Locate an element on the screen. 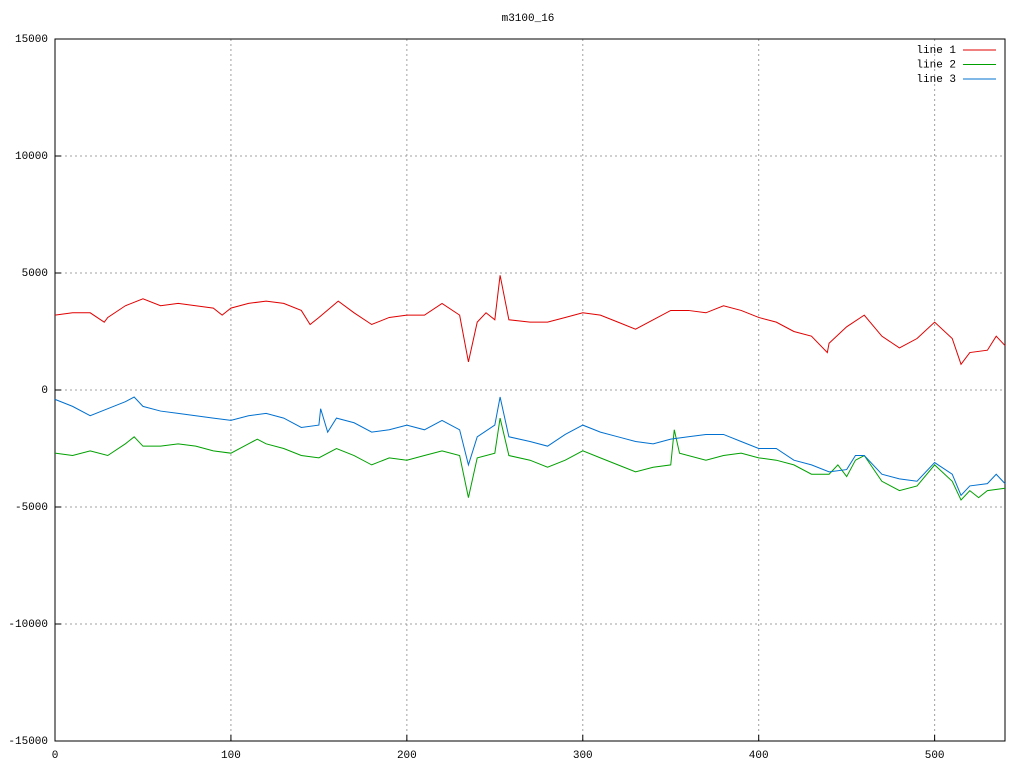 The height and width of the screenshot is (773, 1024). legend-label: line 1 is located at coordinates (936, 51).